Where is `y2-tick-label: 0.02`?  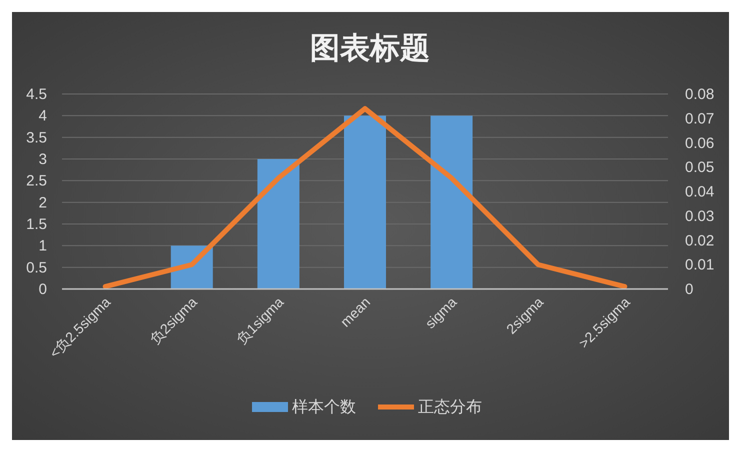 y2-tick-label: 0.02 is located at coordinates (699, 241).